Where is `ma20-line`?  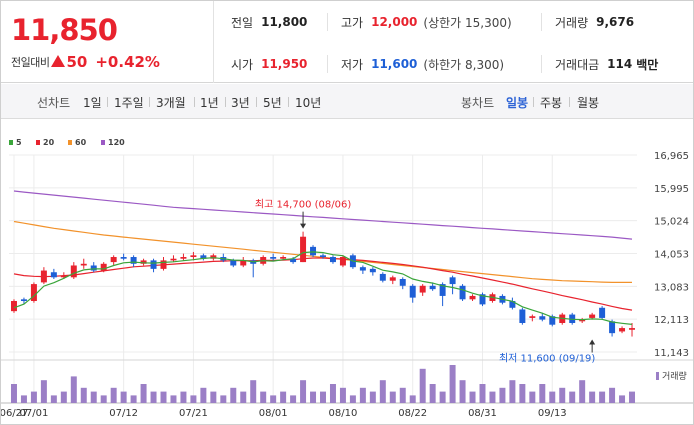 ma20-line is located at coordinates (323, 284).